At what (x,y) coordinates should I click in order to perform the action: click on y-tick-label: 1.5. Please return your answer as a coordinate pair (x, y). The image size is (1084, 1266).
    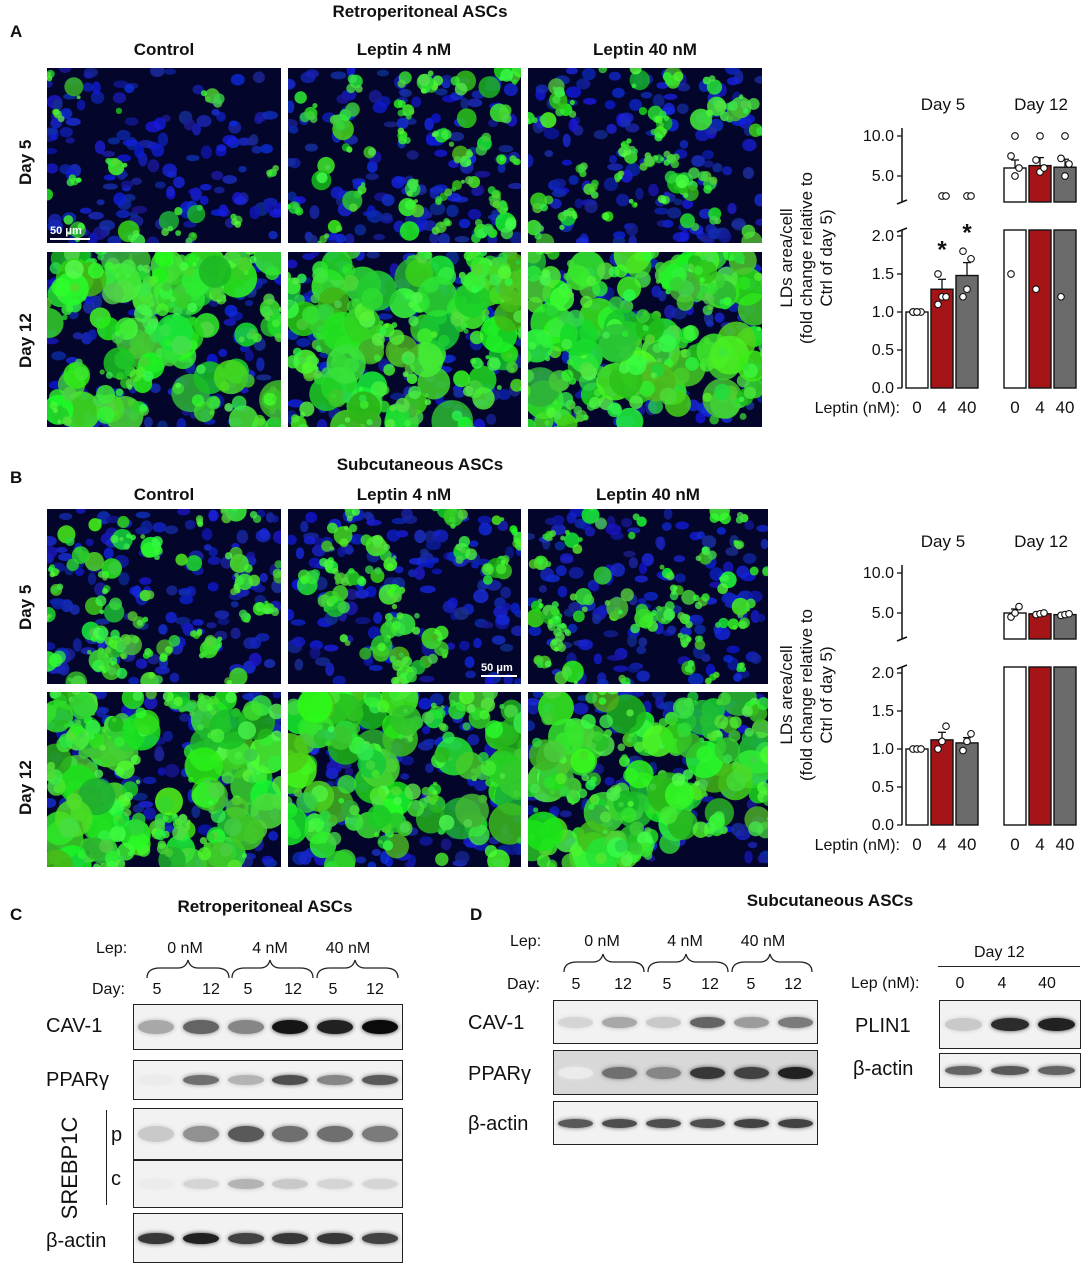
    Looking at the image, I should click on (883, 274).